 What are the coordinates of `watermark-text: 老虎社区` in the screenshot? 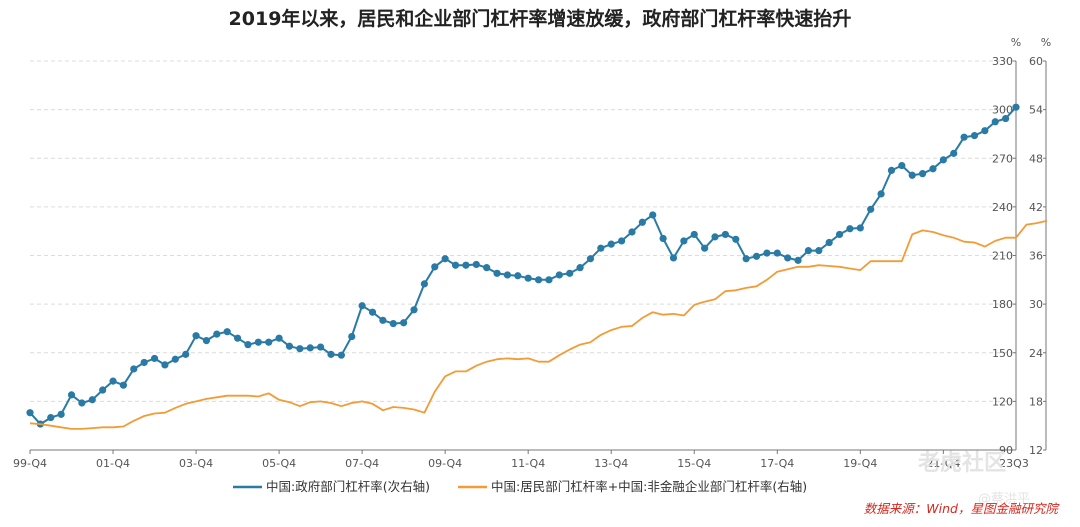 It's located at (961, 463).